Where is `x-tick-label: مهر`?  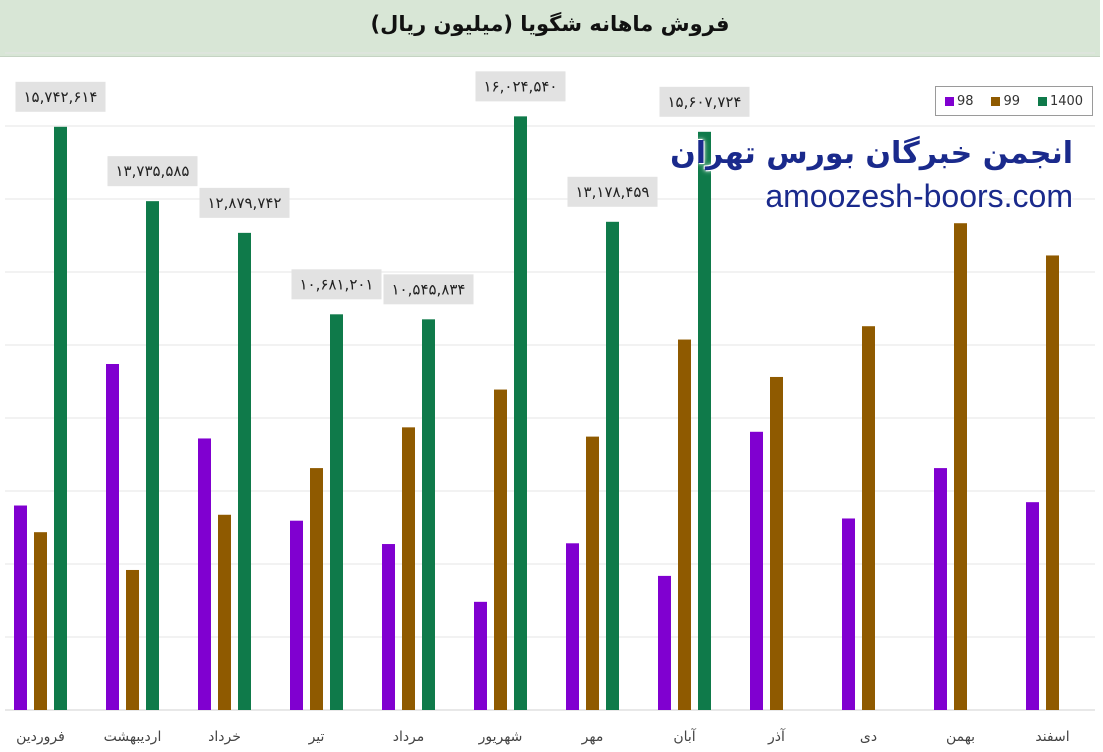
x-tick-label: مهر is located at coordinates (592, 737).